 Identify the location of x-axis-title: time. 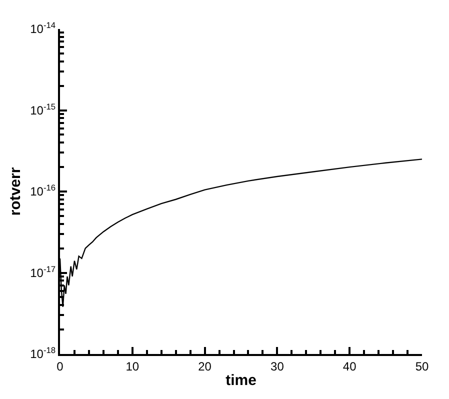
(241, 380).